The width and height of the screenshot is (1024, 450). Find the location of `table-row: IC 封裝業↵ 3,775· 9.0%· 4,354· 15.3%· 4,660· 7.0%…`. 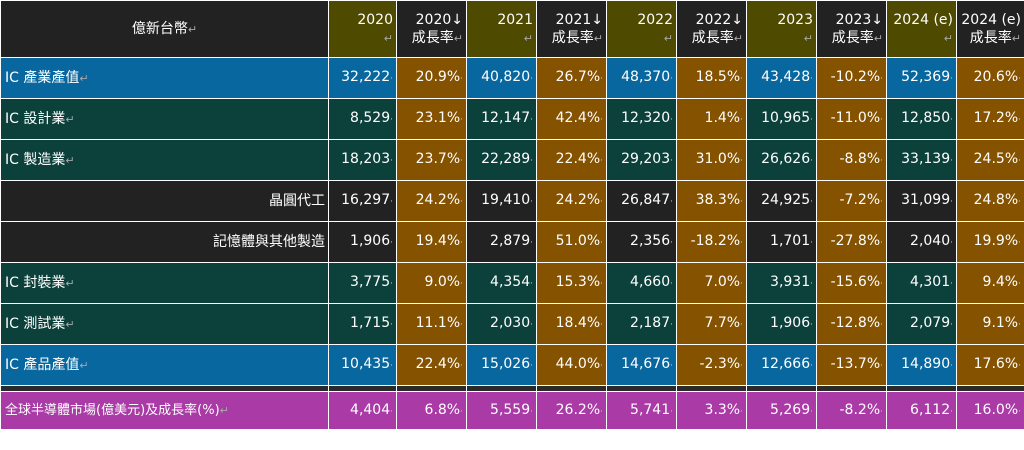

table-row: IC 封裝業↵ 3,775· 9.0%· 4,354· 15.3%· 4,660· 7.0%… is located at coordinates (512, 283).